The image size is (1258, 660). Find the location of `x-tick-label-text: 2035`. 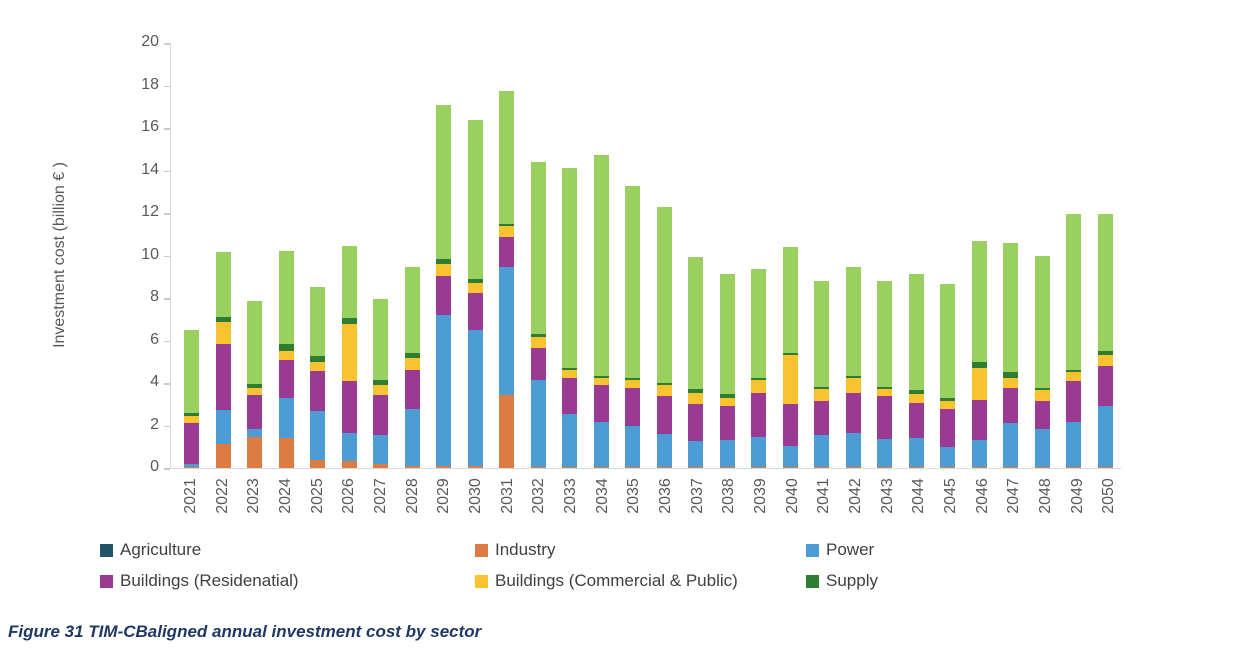

x-tick-label-text: 2035 is located at coordinates (634, 496).